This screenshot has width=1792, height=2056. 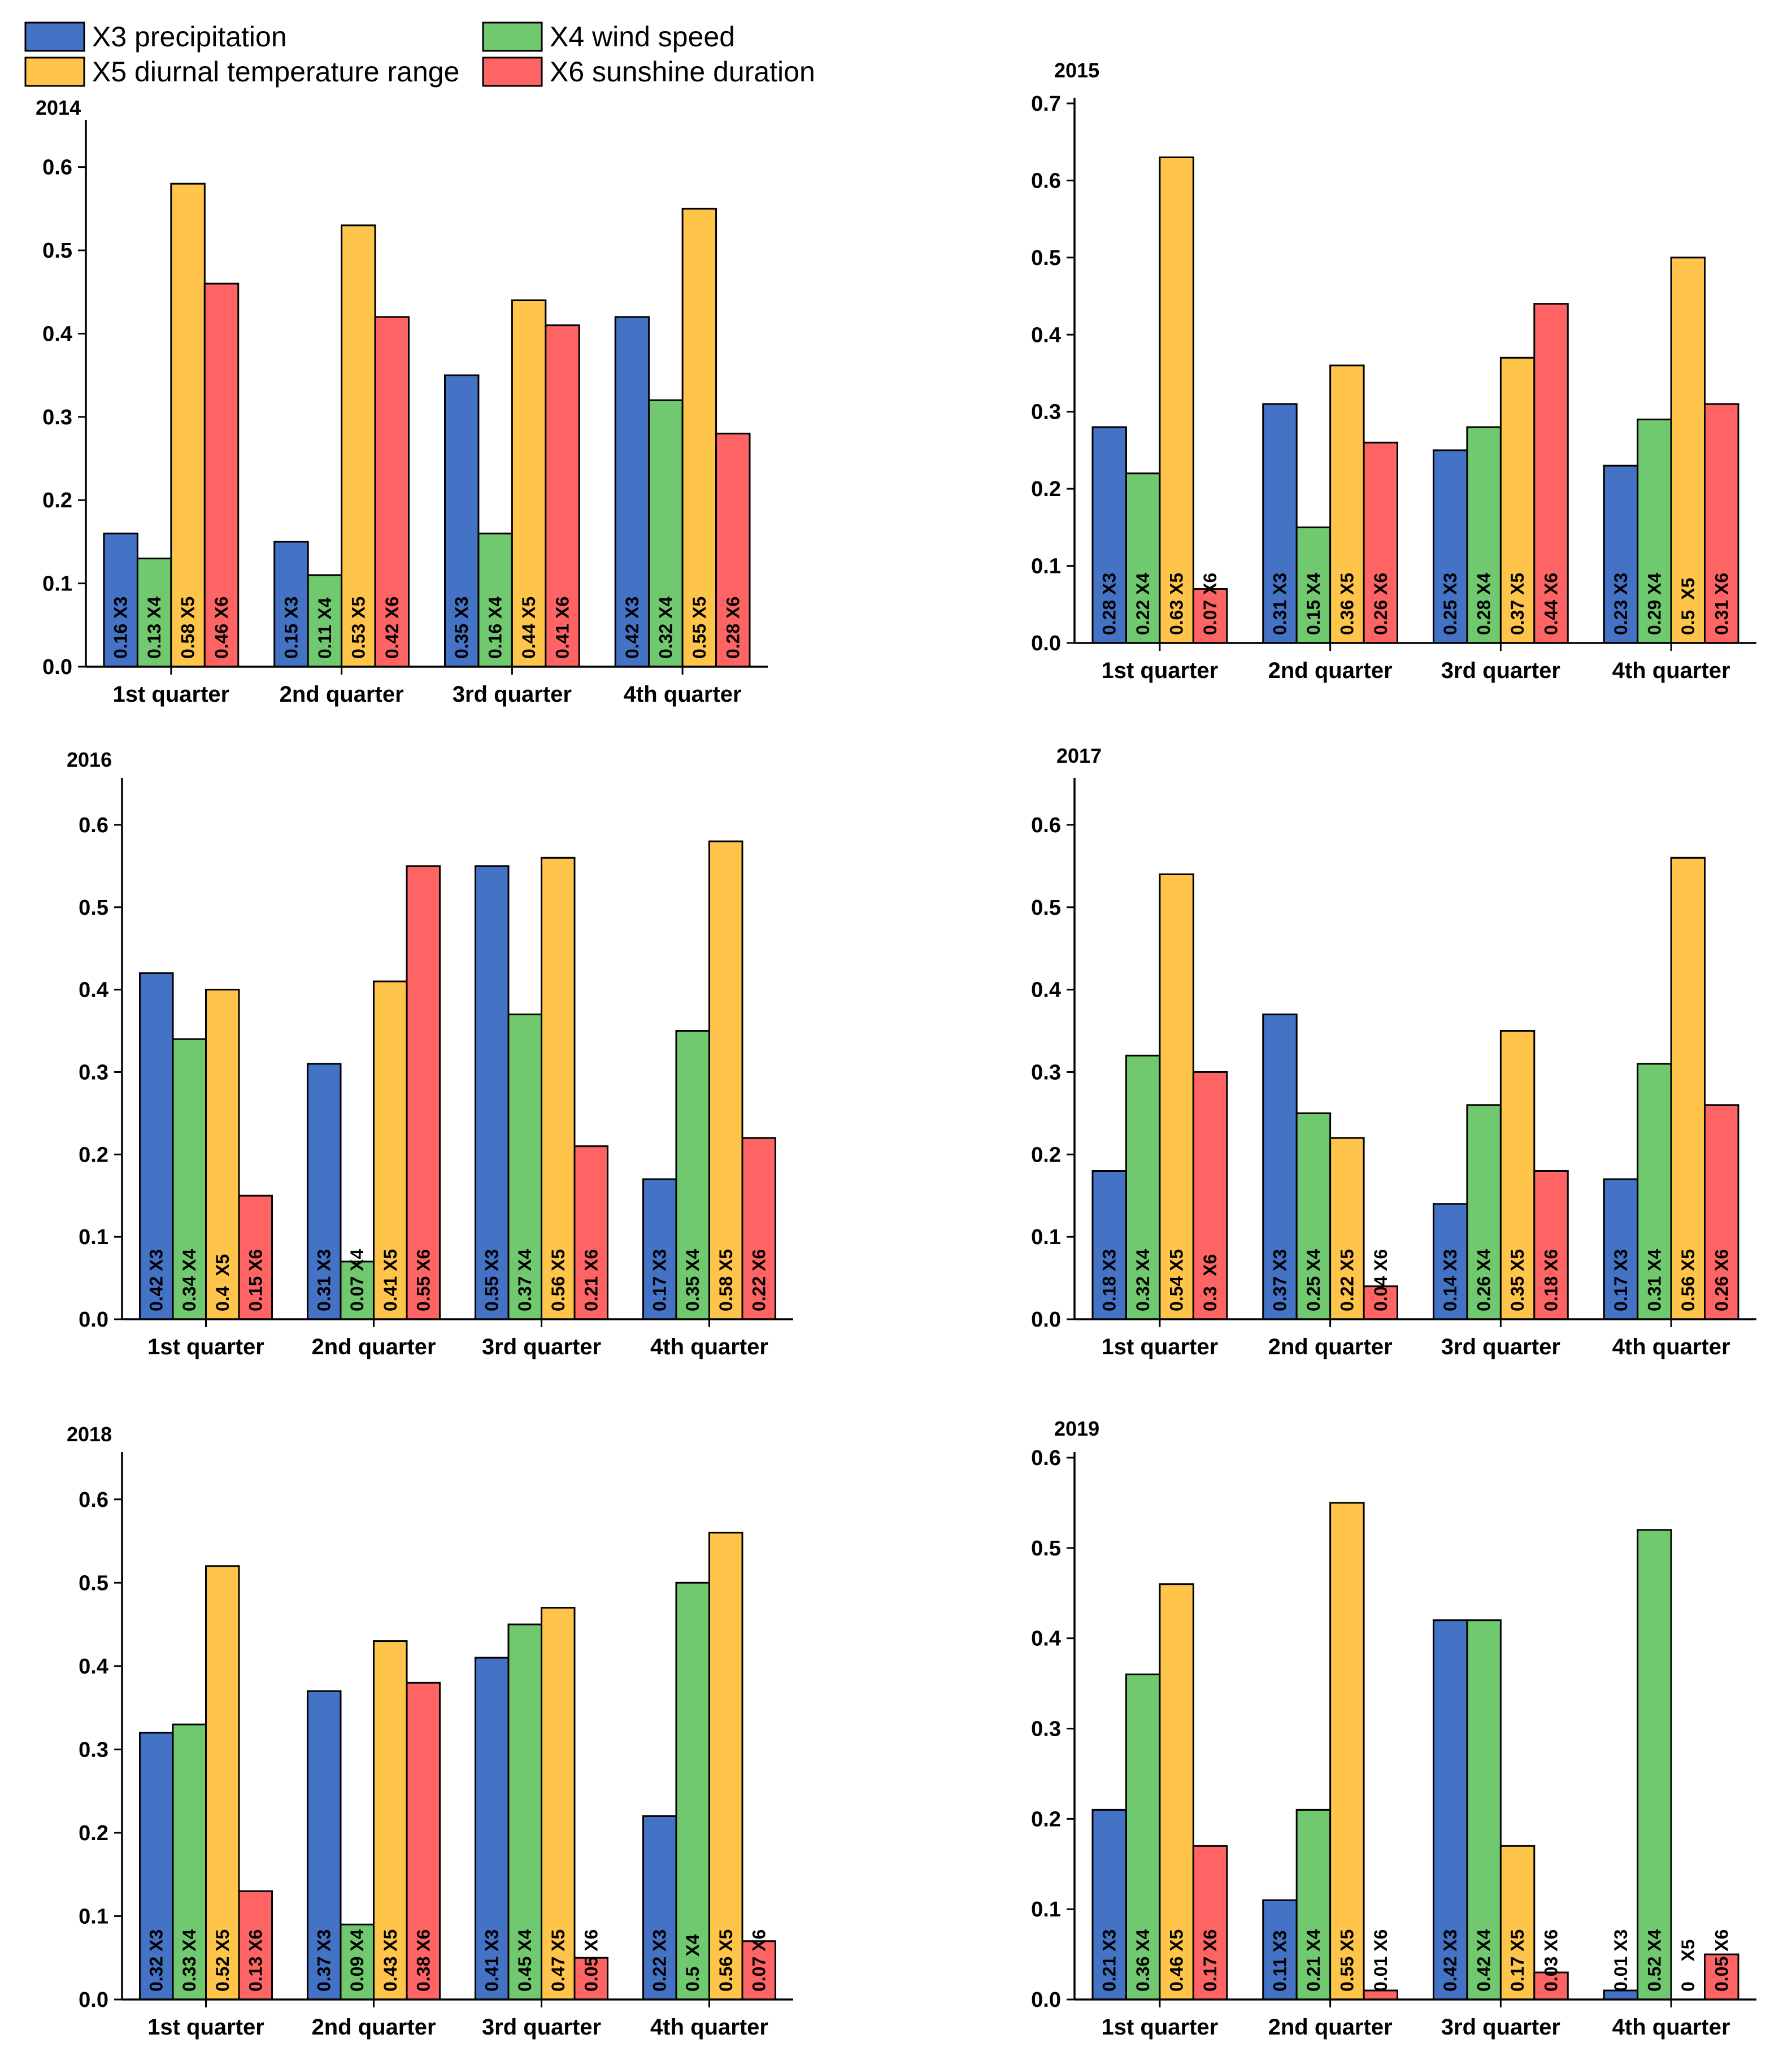 I want to click on chart-title: 2015, so click(x=1077, y=70).